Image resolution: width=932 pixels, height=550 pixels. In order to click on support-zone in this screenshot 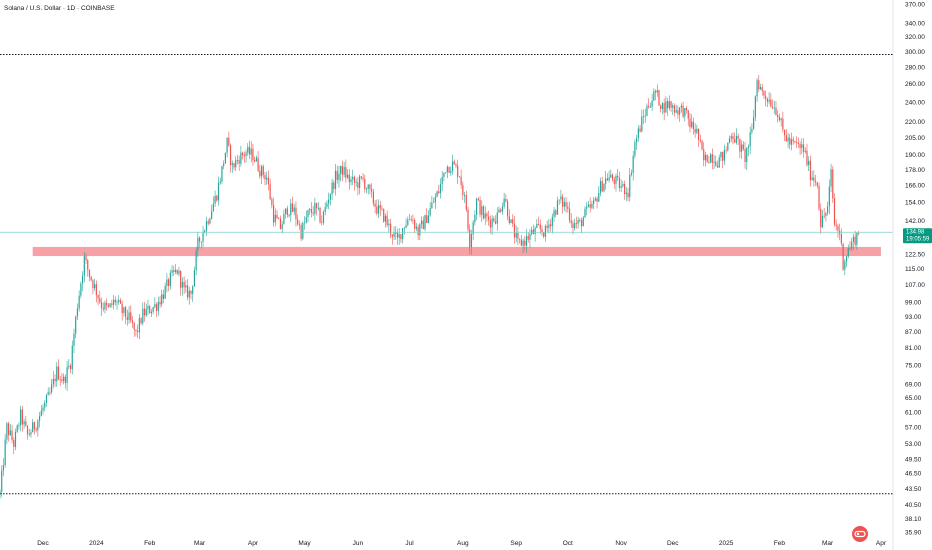, I will do `click(456, 251)`.